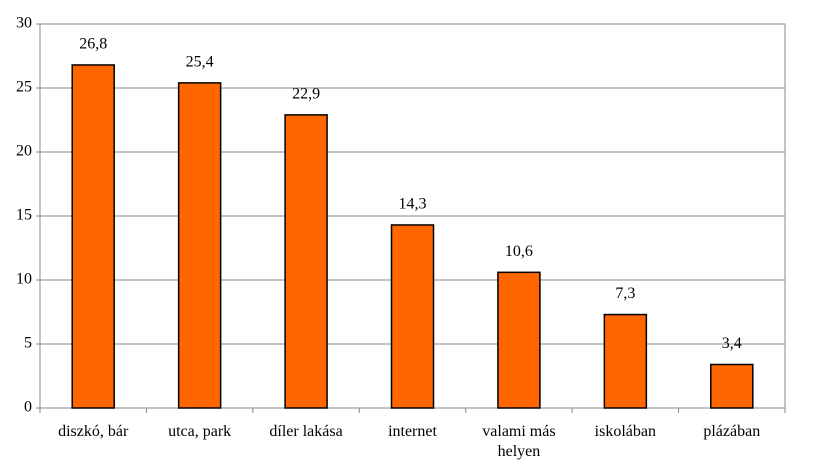  What do you see at coordinates (28, 343) in the screenshot?
I see `y-tick-label: 5` at bounding box center [28, 343].